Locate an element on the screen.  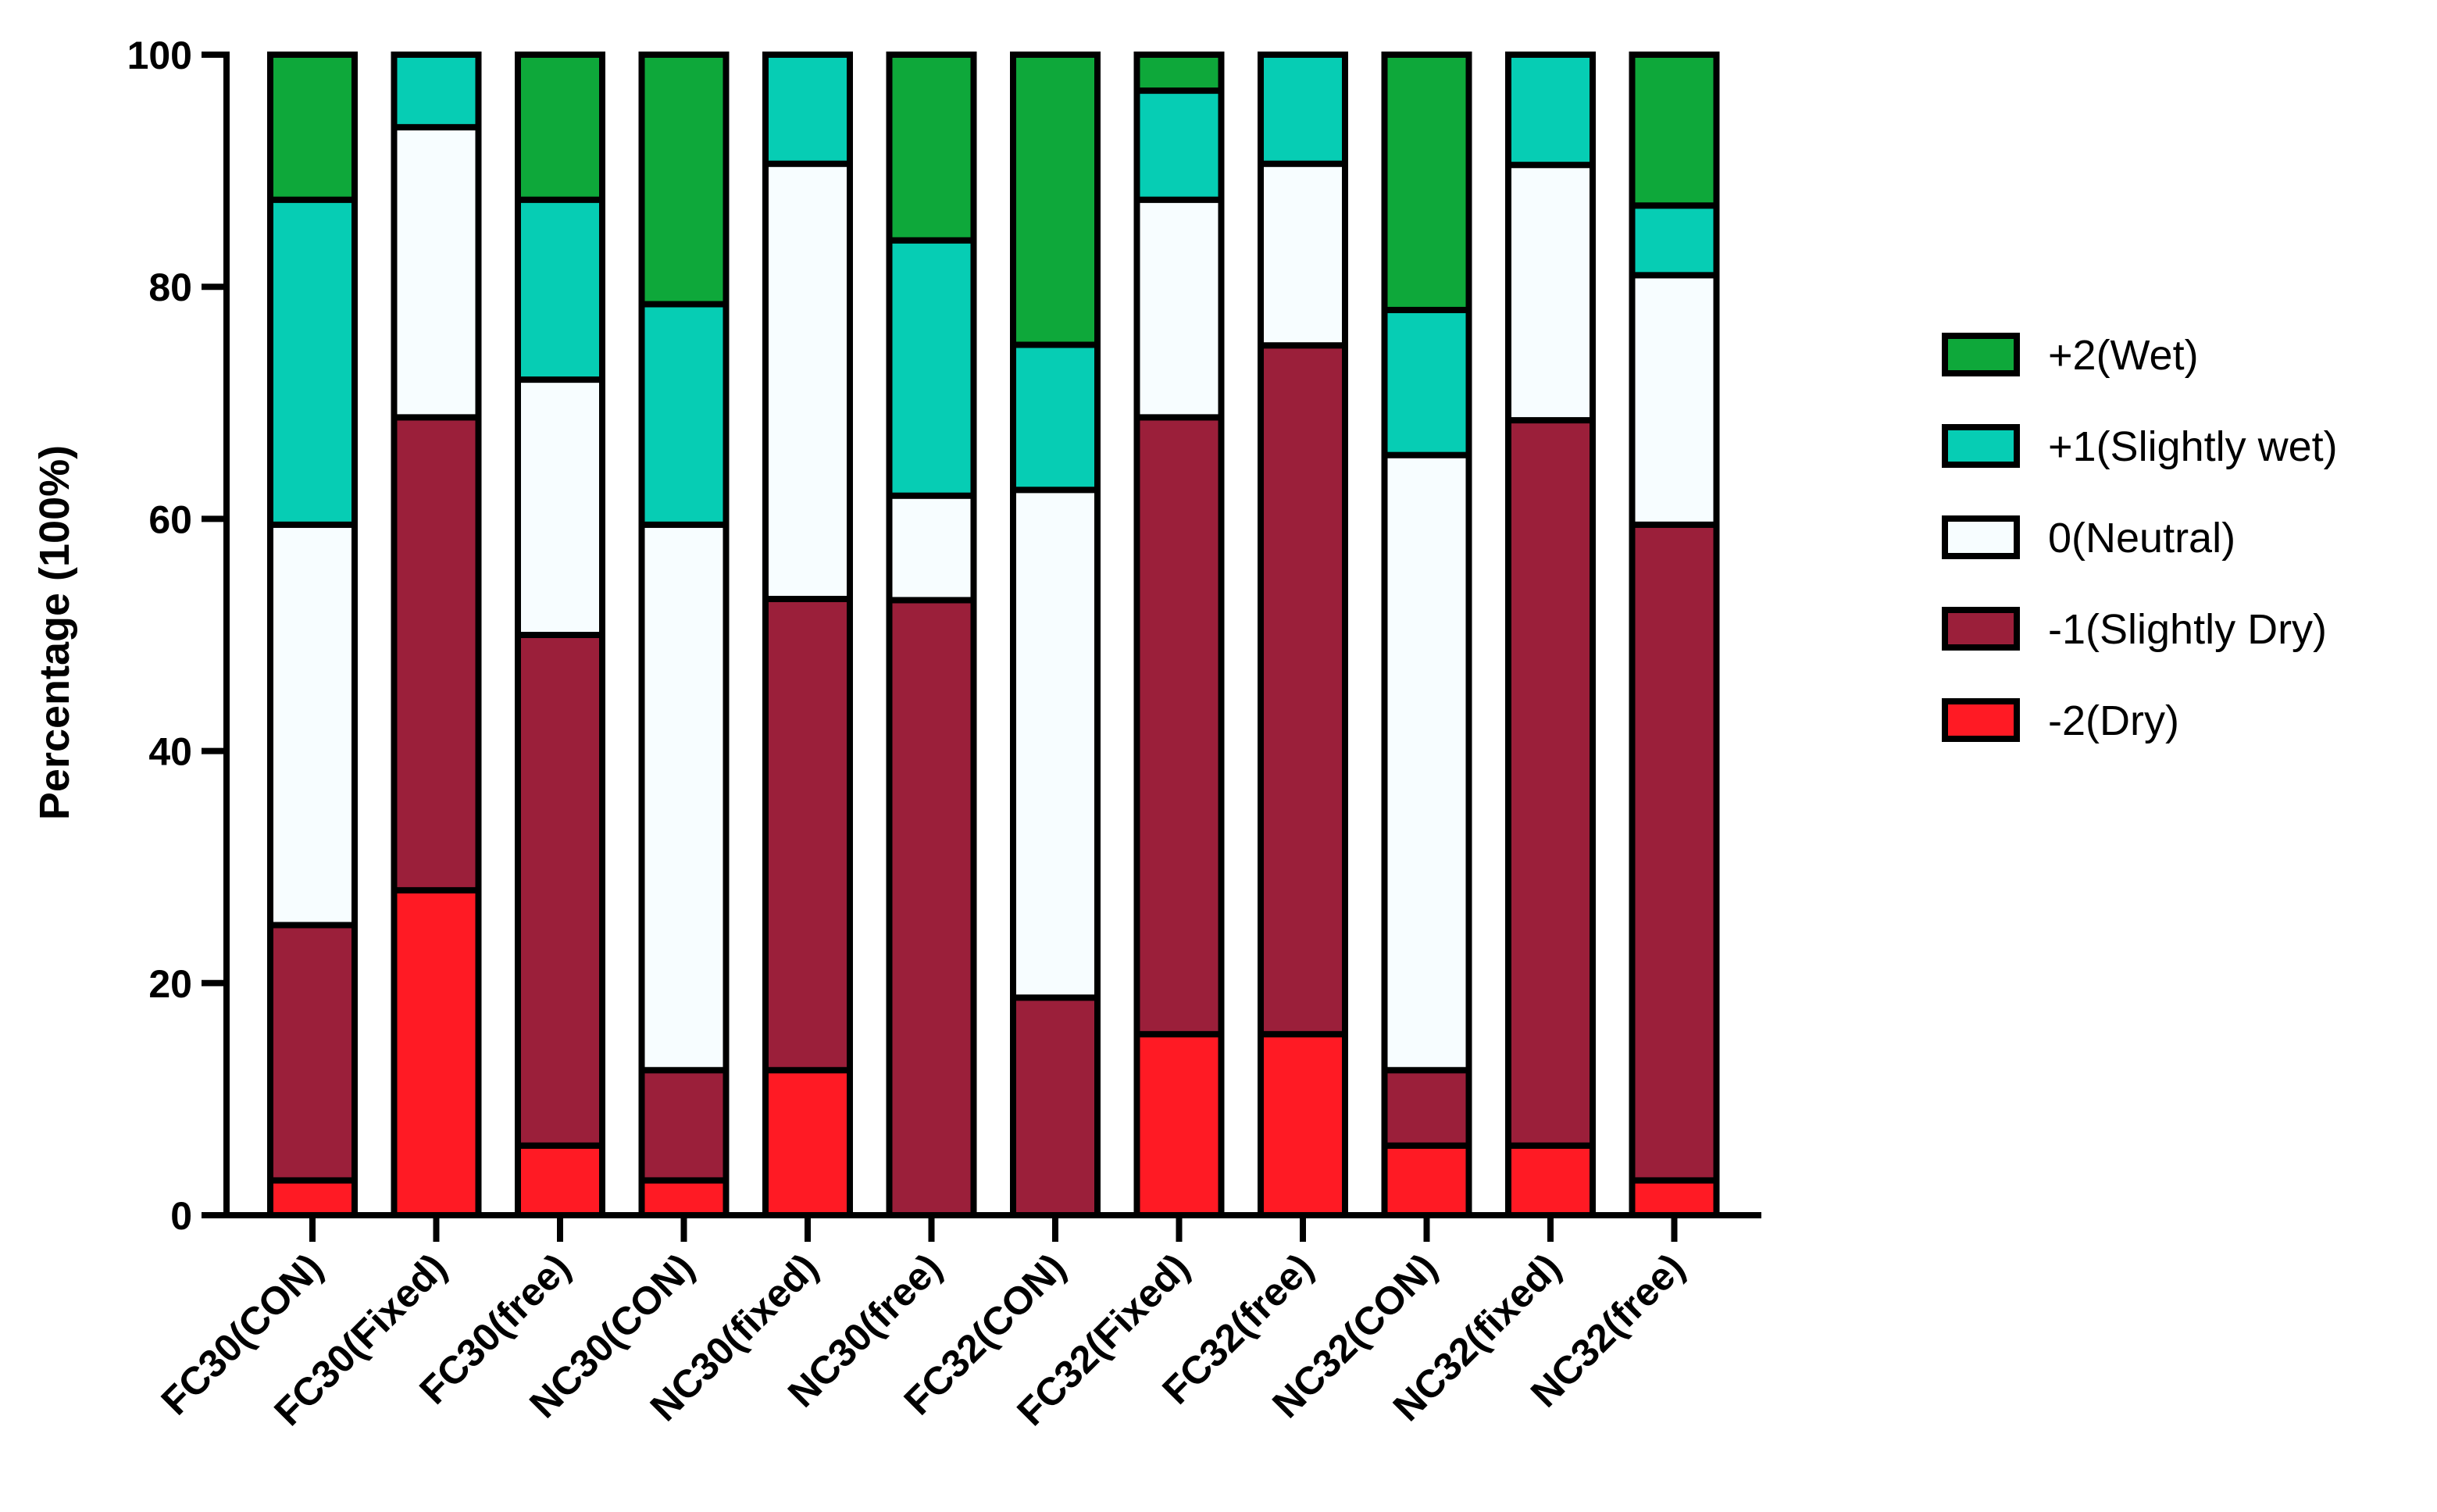
bar-segment-nc32-fixed-1-slightly-wet is located at coordinates (1550, 110).